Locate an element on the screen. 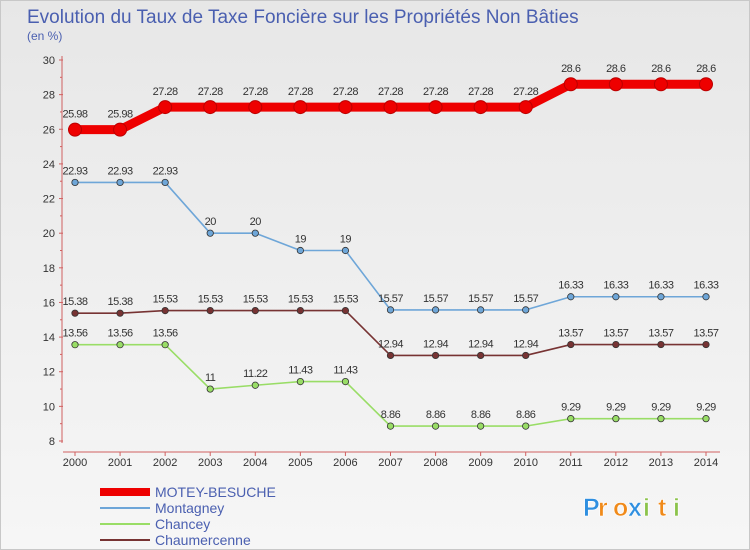 This screenshot has width=750, height=550. y-tick-label: 20 is located at coordinates (49, 234).